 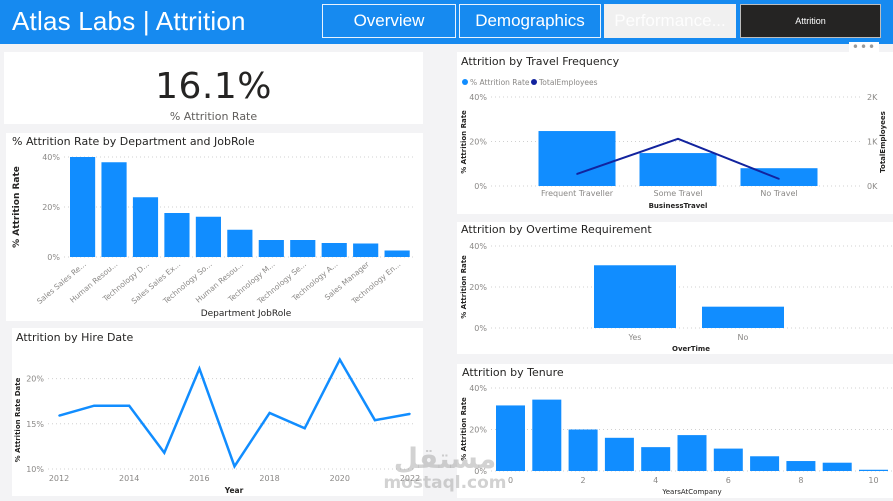 What do you see at coordinates (728, 480) in the screenshot?
I see `tenure-xtick-label: 6` at bounding box center [728, 480].